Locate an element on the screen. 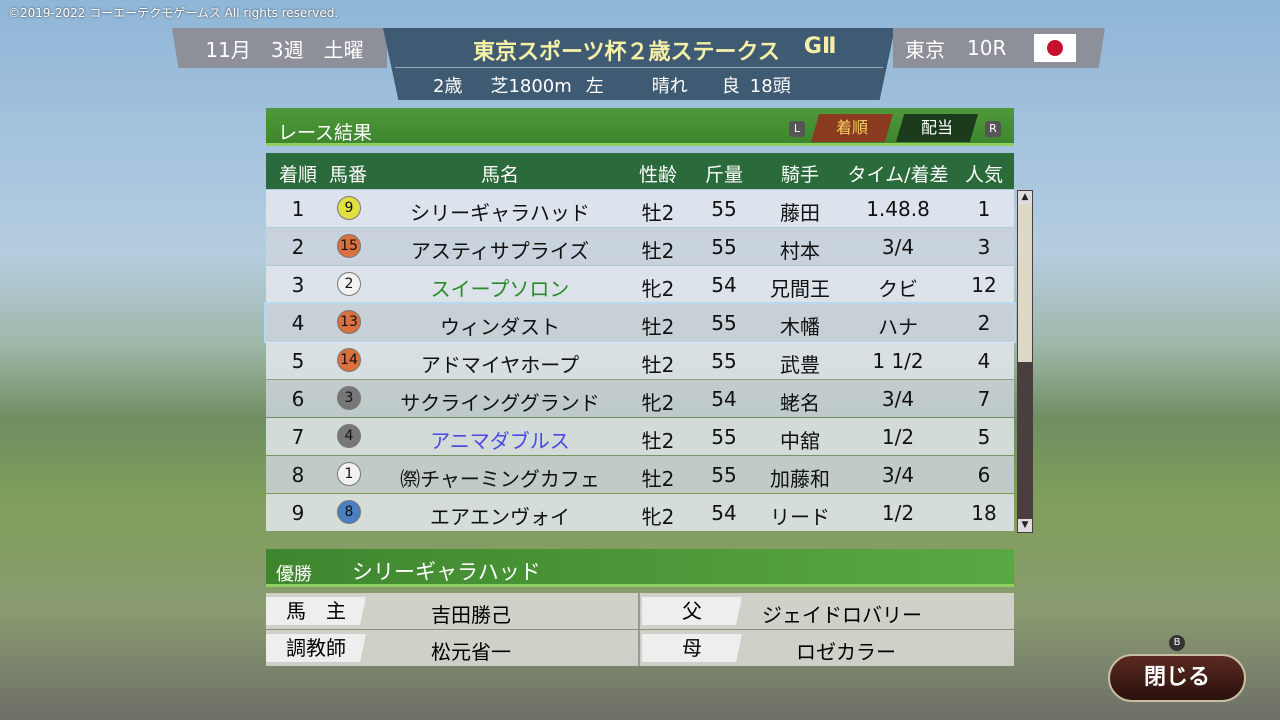 The width and height of the screenshot is (1280, 720). horse-number-badge: 15 is located at coordinates (349, 246).